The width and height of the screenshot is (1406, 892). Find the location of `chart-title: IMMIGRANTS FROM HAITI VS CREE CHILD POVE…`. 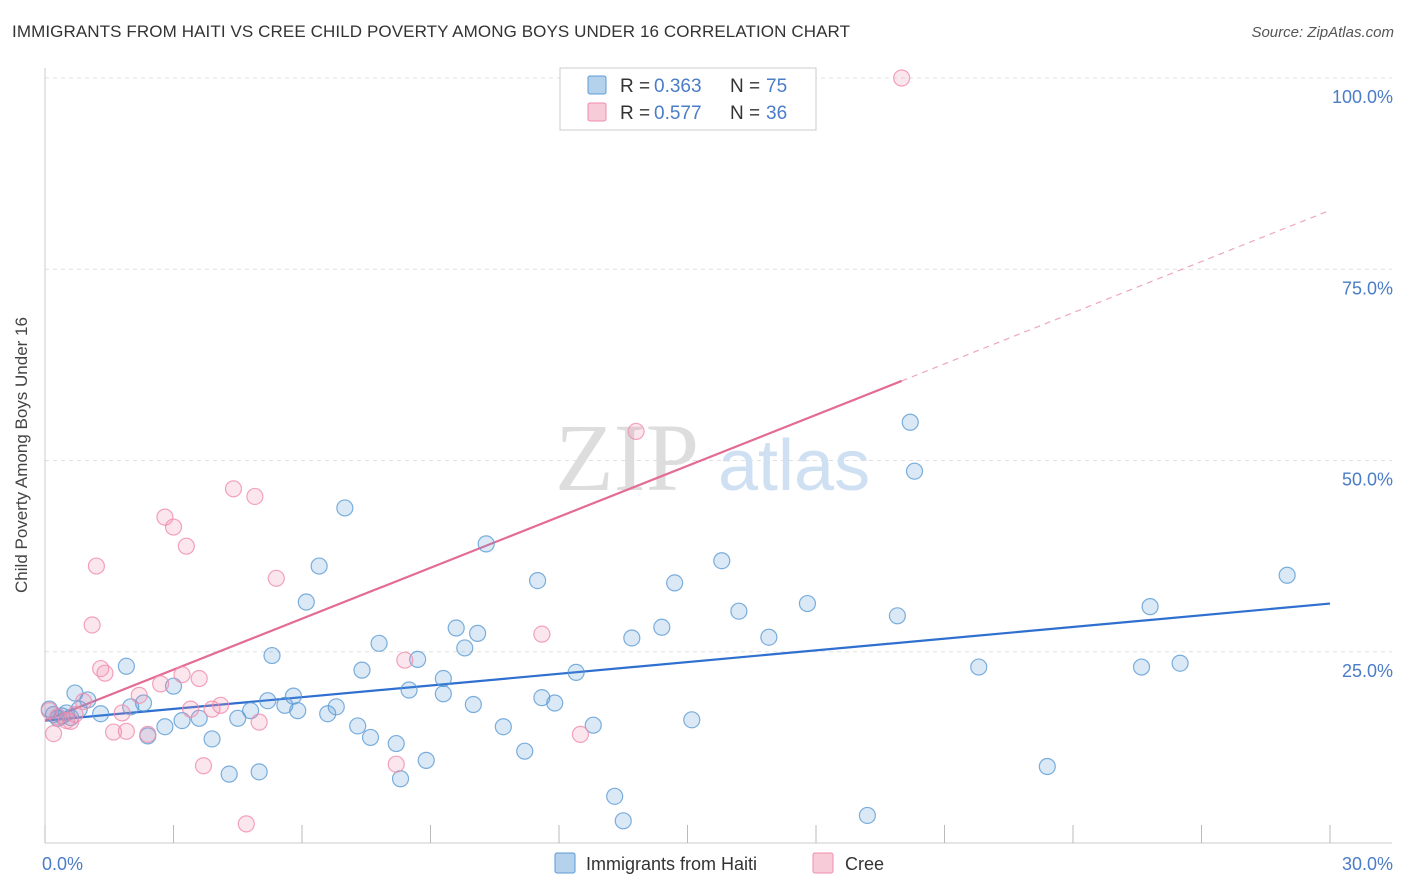

chart-title: IMMIGRANTS FROM HAITI VS CREE CHILD POVE… is located at coordinates (431, 31).